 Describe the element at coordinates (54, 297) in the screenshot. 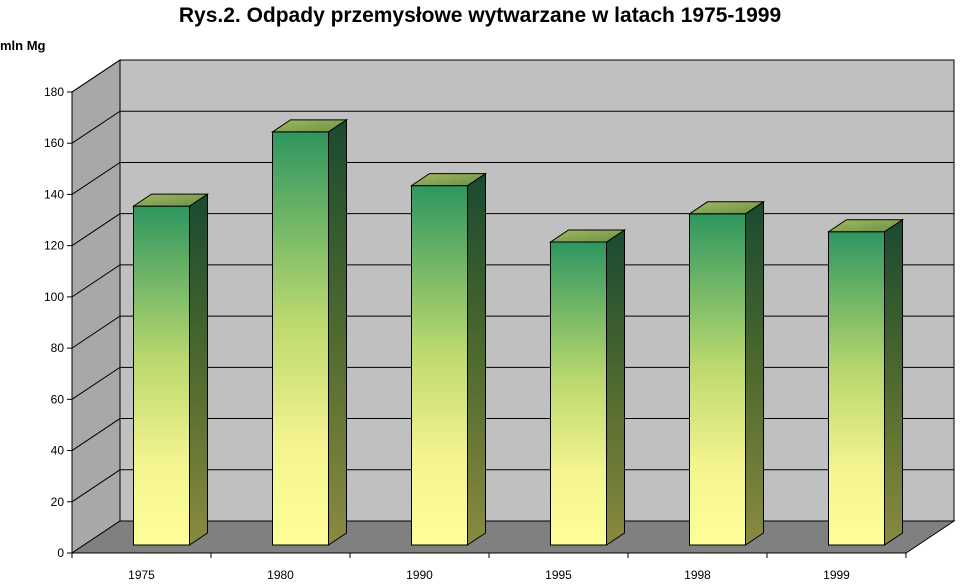

I see `y-tick-label: 100` at that location.